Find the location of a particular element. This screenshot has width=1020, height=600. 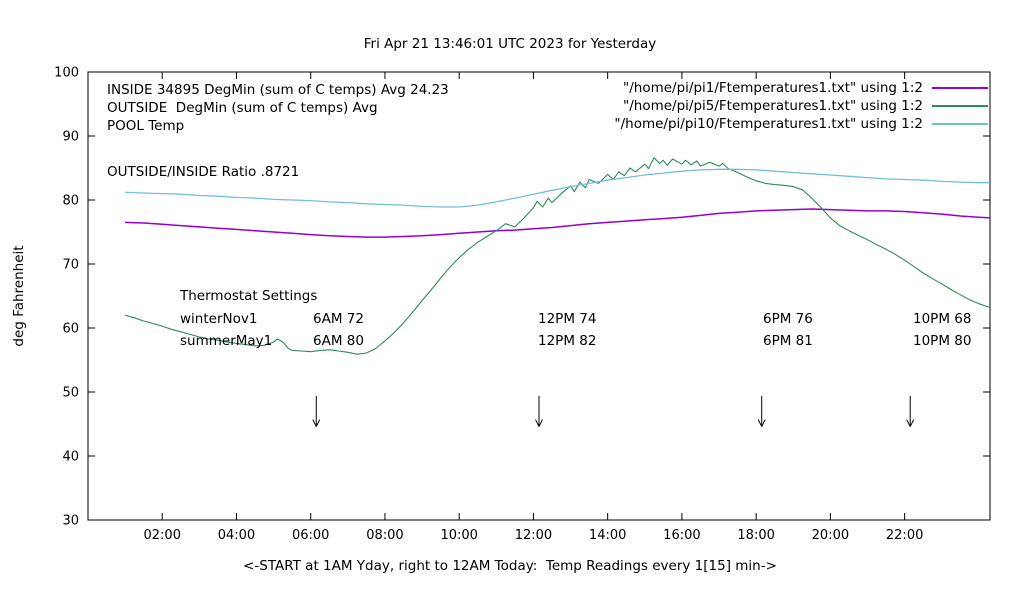

x-tick-label: 22:00 is located at coordinates (904, 535).